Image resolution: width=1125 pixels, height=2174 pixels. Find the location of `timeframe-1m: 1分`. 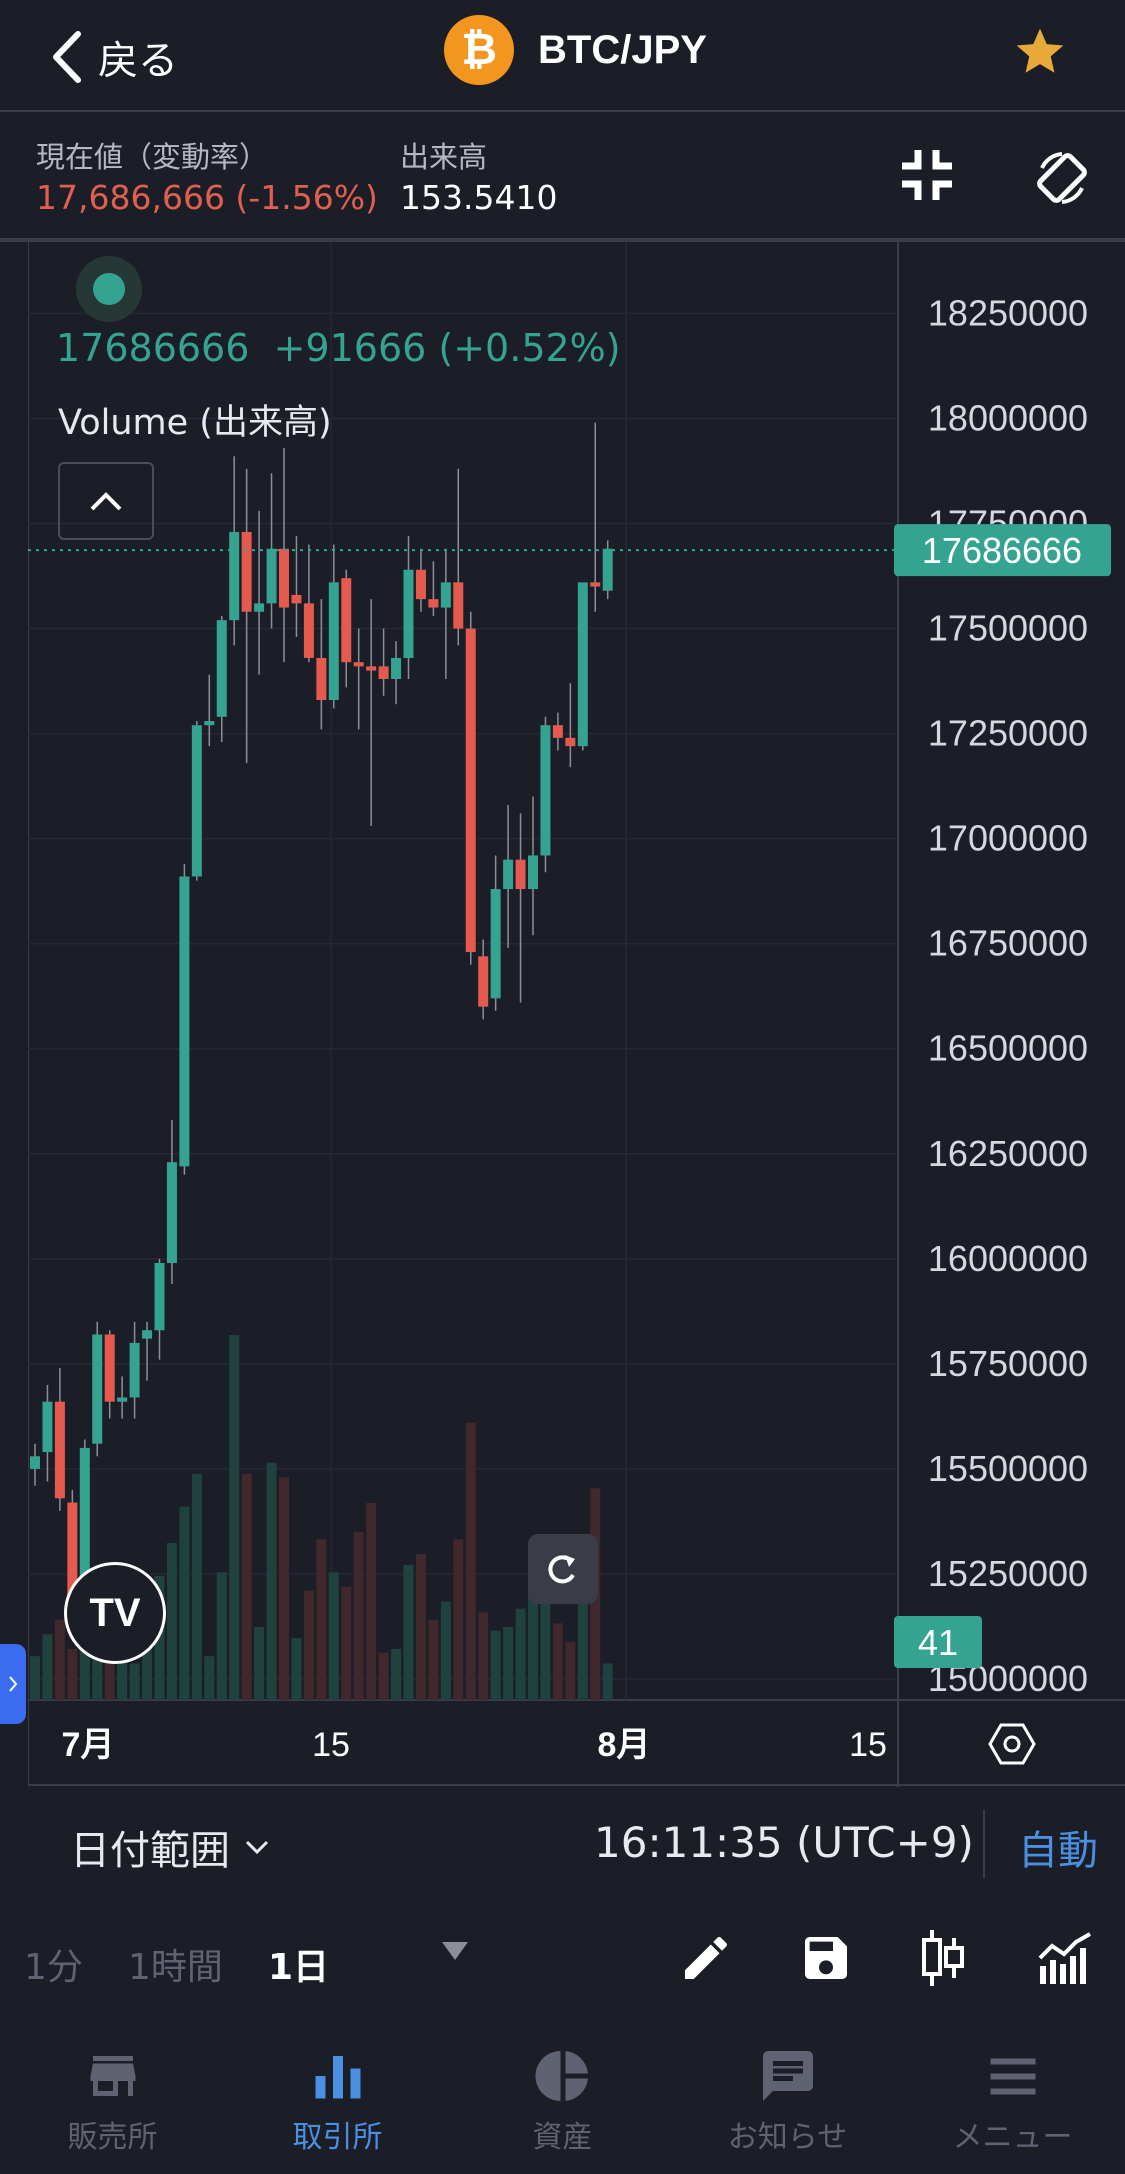

timeframe-1m: 1分 is located at coordinates (53, 1967).